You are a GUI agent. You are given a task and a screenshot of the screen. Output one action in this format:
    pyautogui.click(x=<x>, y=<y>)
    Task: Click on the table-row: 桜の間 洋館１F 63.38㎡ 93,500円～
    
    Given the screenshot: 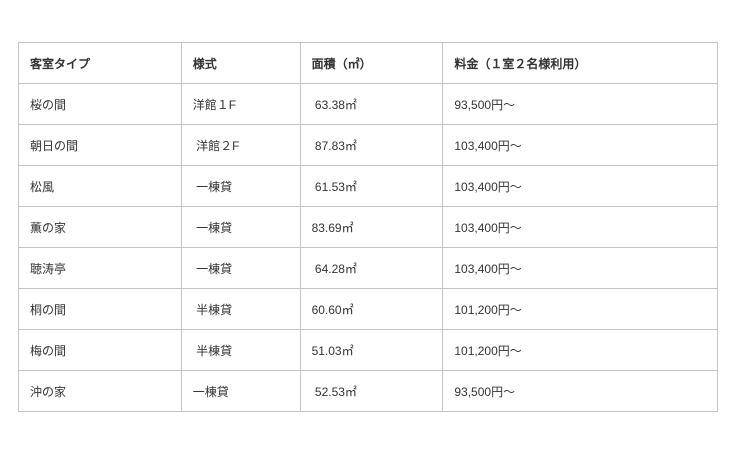 What is the action you would take?
    pyautogui.click(x=368, y=104)
    